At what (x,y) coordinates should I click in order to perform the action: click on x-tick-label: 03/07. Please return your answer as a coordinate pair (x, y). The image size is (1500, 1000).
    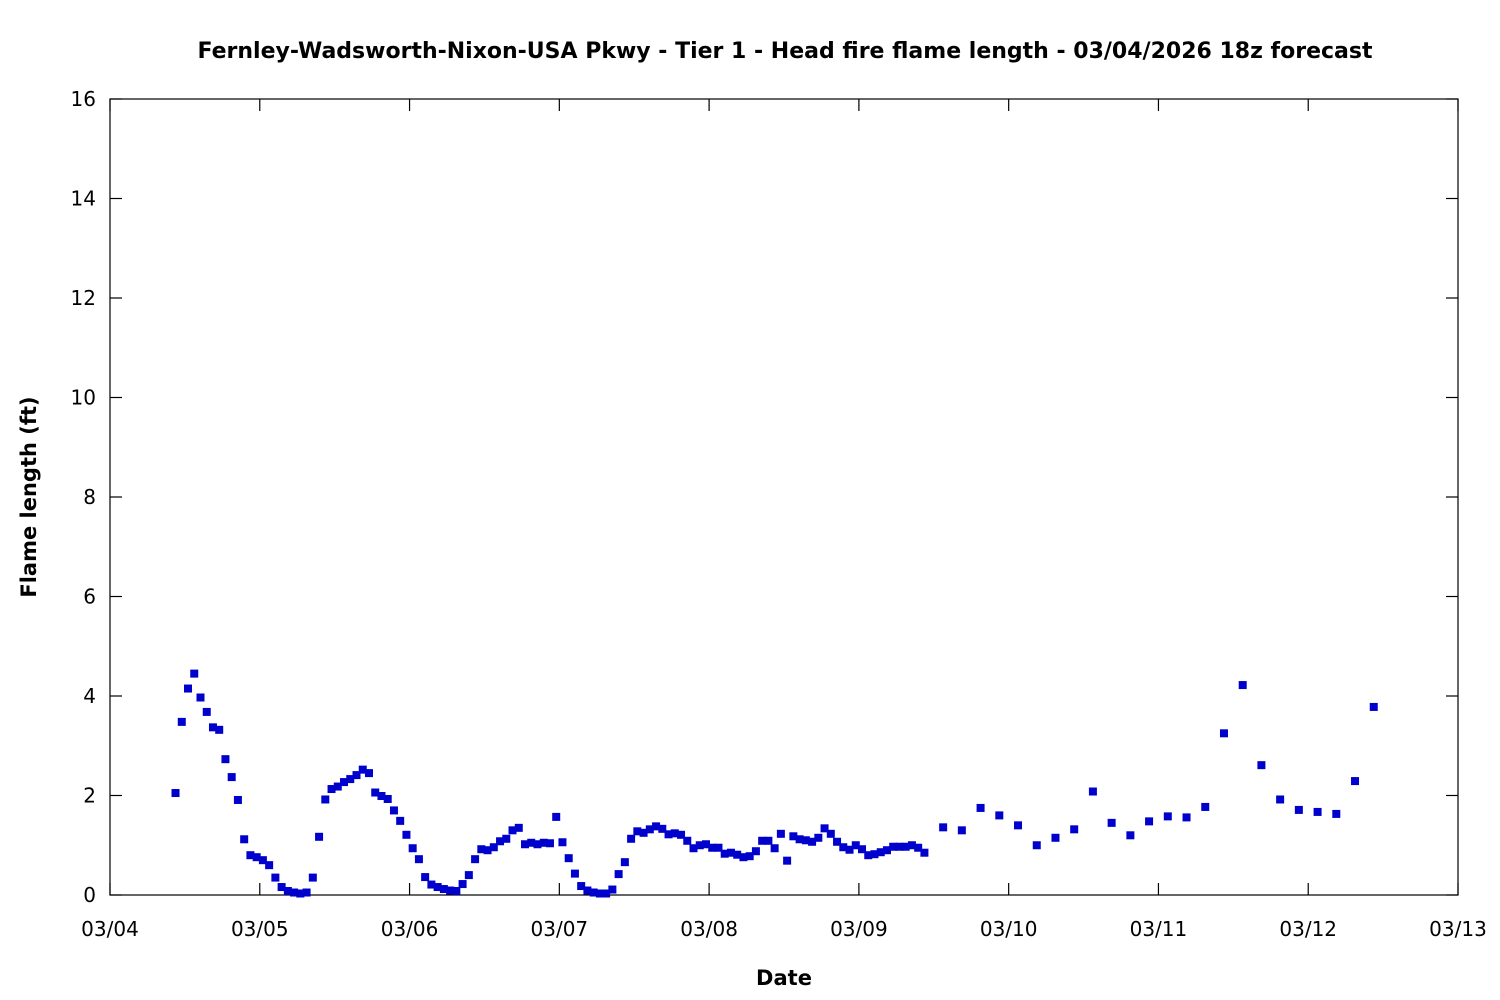
    Looking at the image, I should click on (560, 929).